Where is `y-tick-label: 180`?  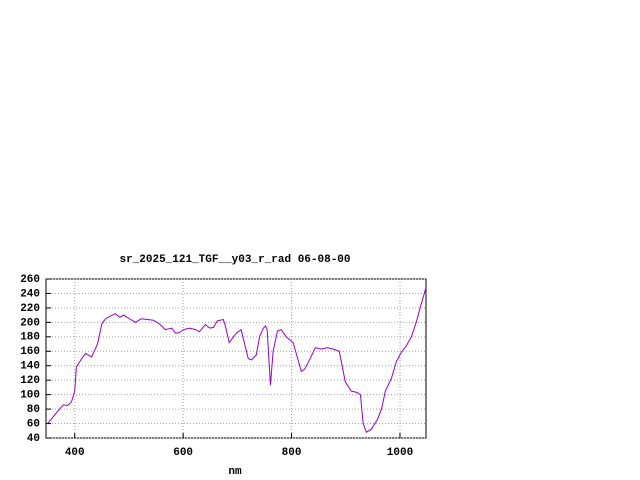 y-tick-label: 180 is located at coordinates (30, 338).